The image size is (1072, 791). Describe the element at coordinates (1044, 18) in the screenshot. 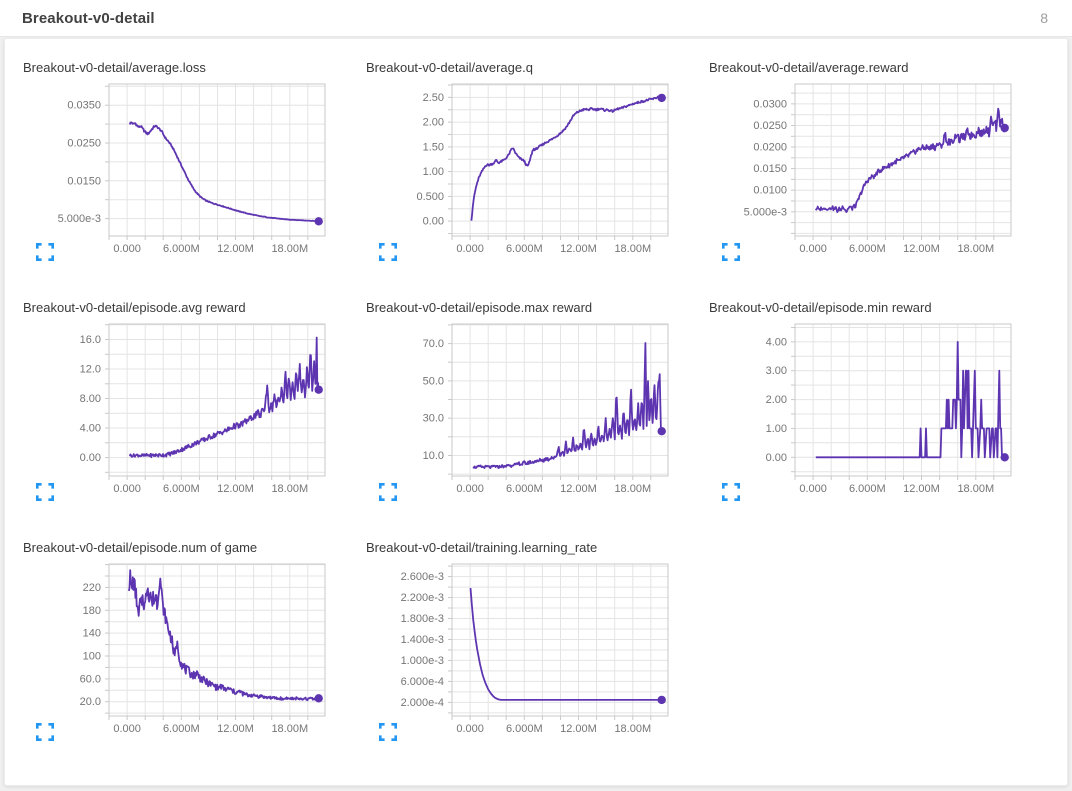

I see `chart-count-badge: 8` at that location.